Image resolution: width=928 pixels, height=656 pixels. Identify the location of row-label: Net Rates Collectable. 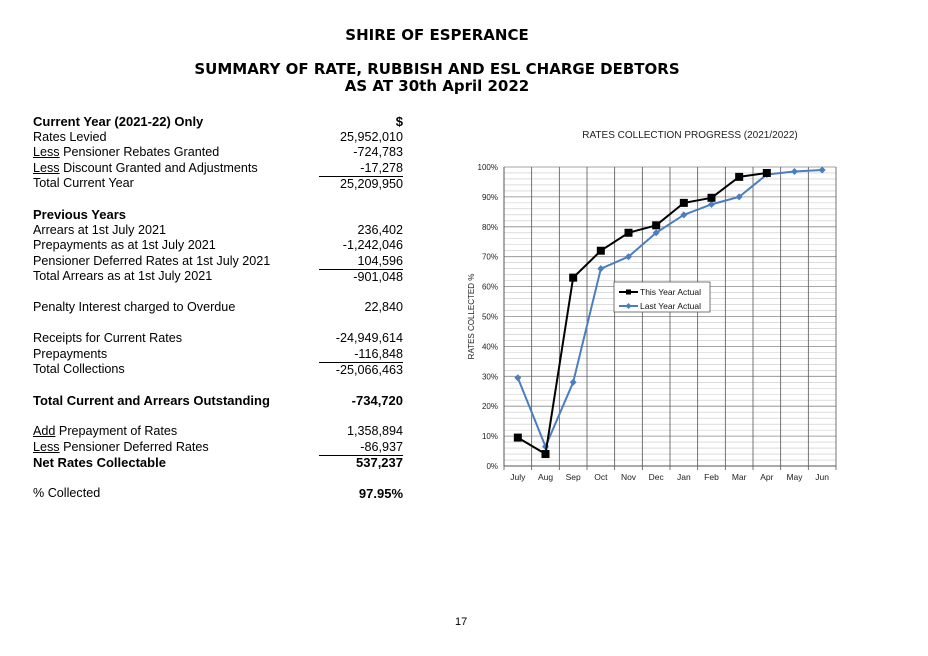
(99, 462).